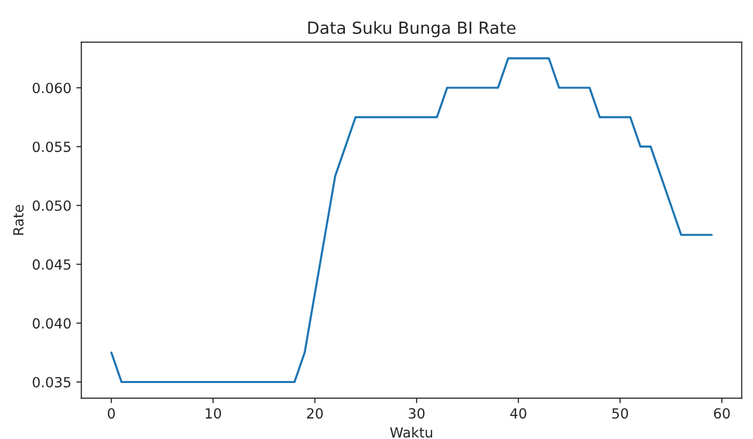 This screenshot has width=753, height=439. What do you see at coordinates (722, 413) in the screenshot?
I see `x-tick-label: 60` at bounding box center [722, 413].